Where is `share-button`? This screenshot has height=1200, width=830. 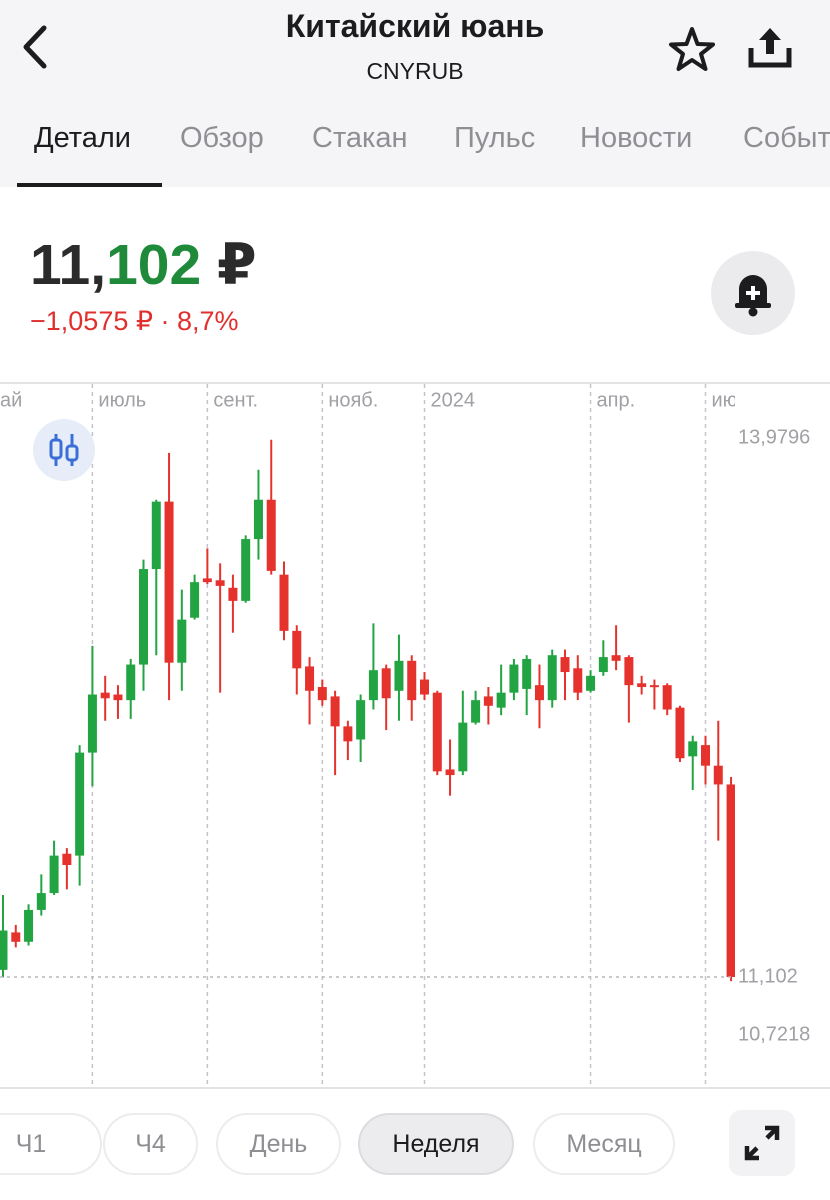 share-button is located at coordinates (770, 47).